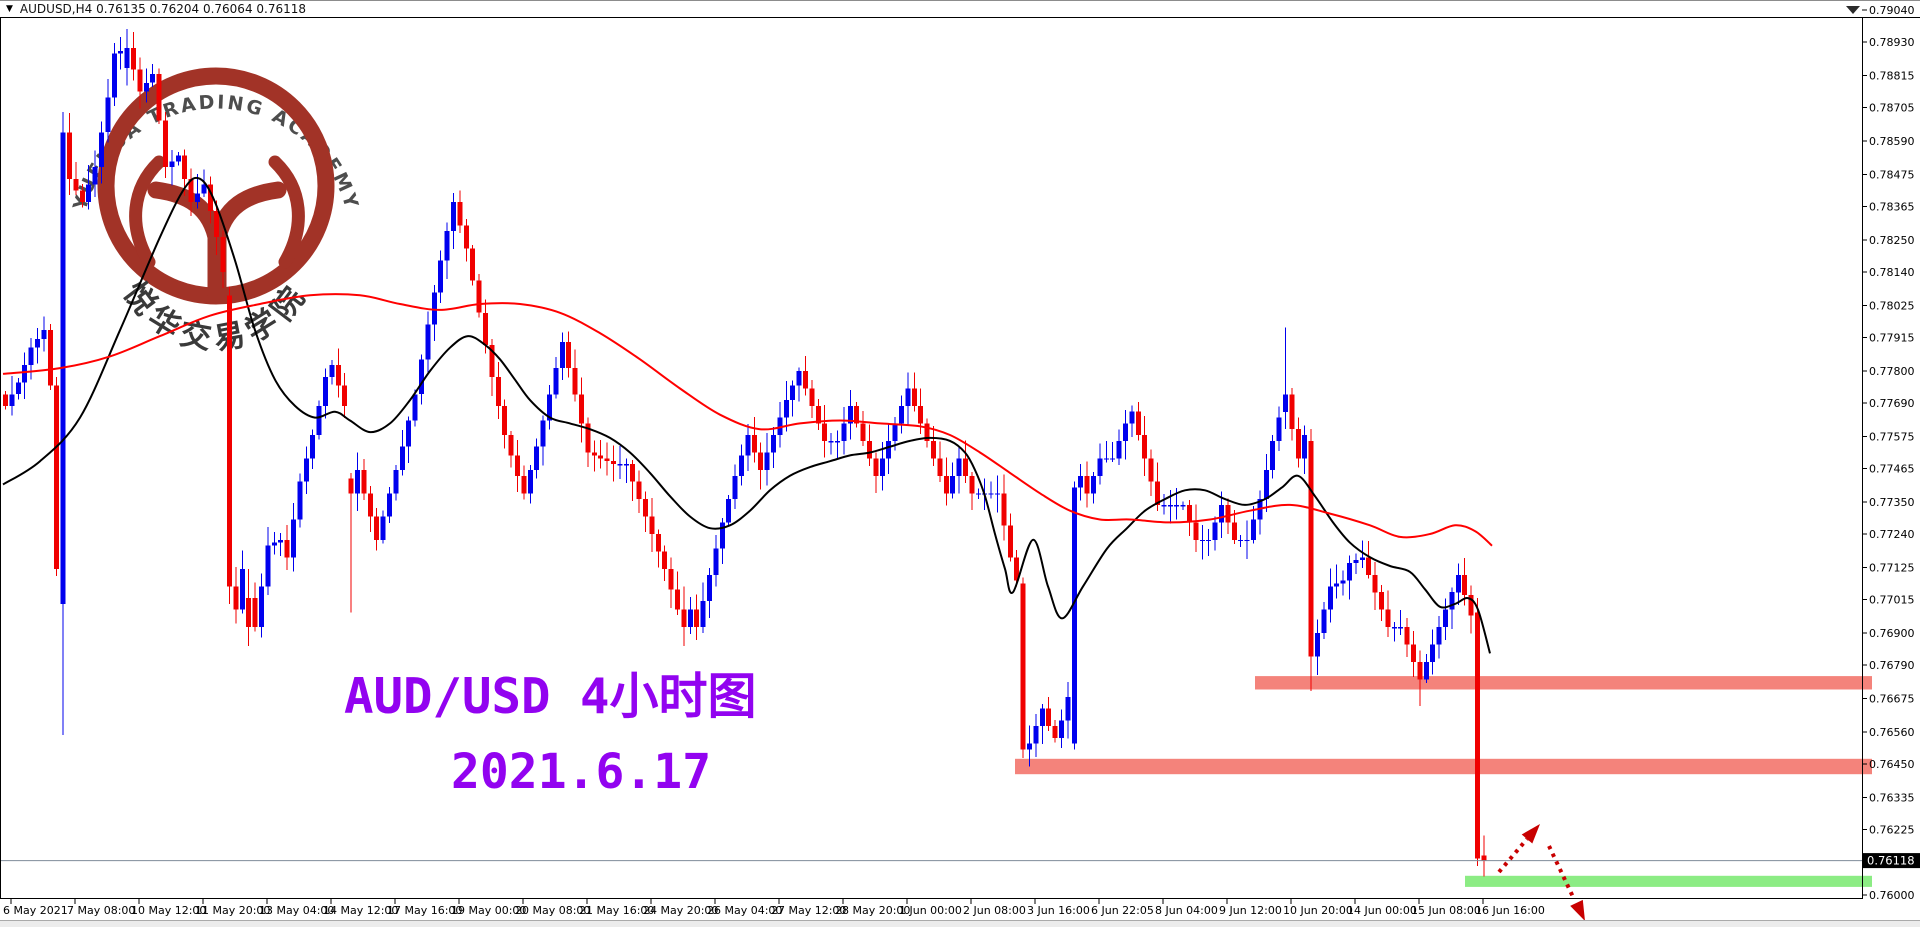 Image resolution: width=1920 pixels, height=927 pixels. What do you see at coordinates (1446, 910) in the screenshot?
I see `time-axis-label: 15 Jun 08:00` at bounding box center [1446, 910].